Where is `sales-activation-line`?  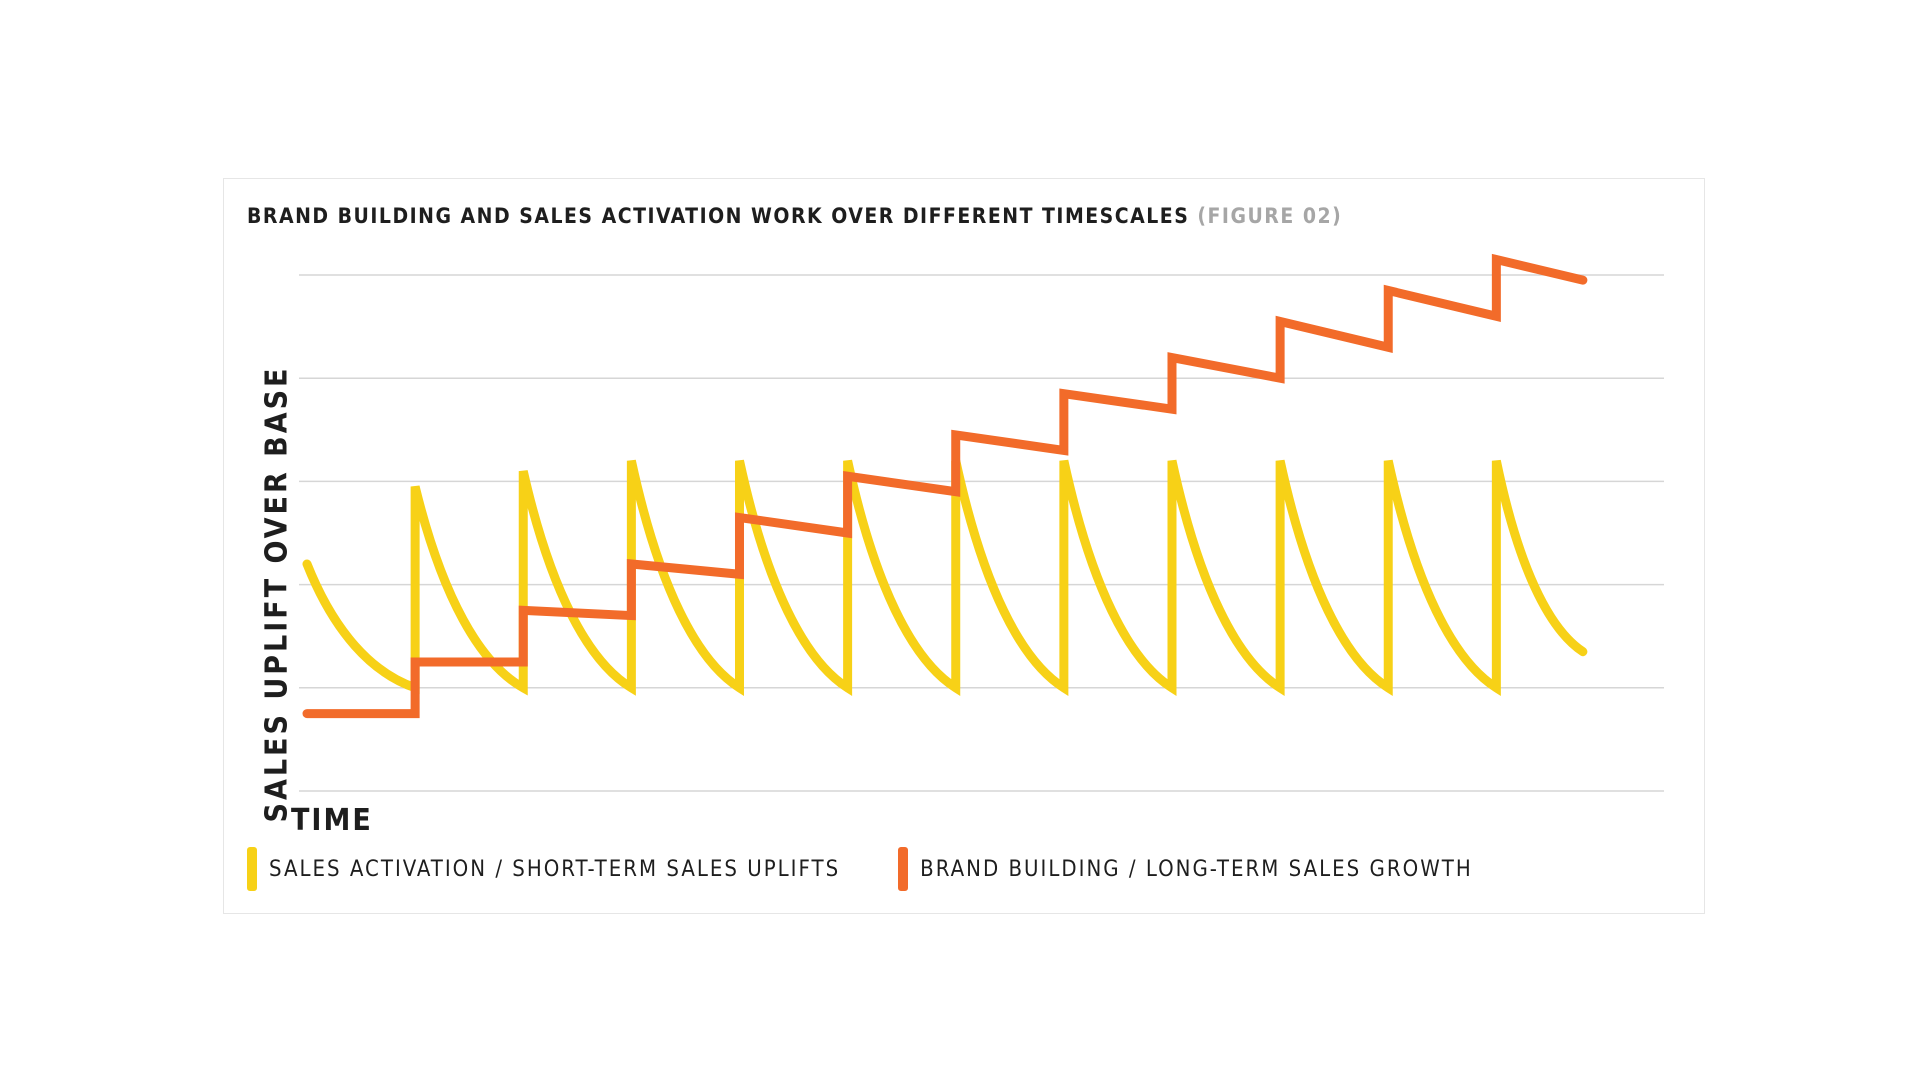 sales-activation-line is located at coordinates (945, 577).